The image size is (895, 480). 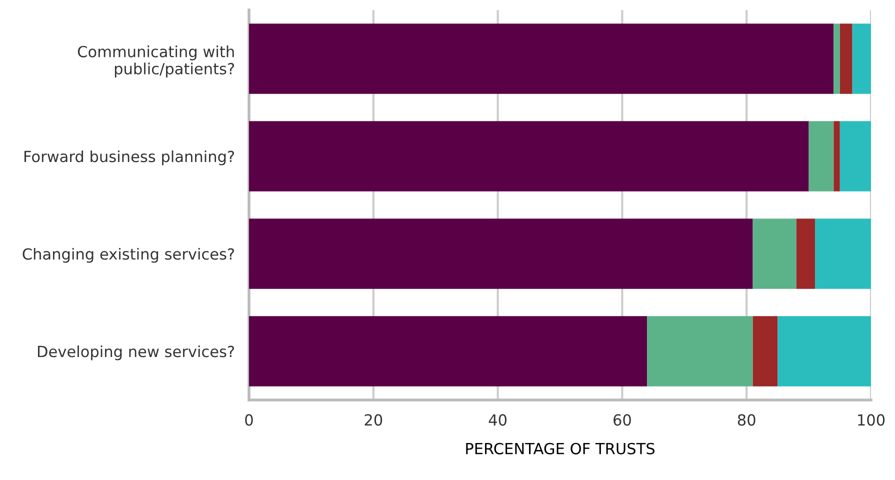 What do you see at coordinates (249, 420) in the screenshot?
I see `x-tick-label: 0` at bounding box center [249, 420].